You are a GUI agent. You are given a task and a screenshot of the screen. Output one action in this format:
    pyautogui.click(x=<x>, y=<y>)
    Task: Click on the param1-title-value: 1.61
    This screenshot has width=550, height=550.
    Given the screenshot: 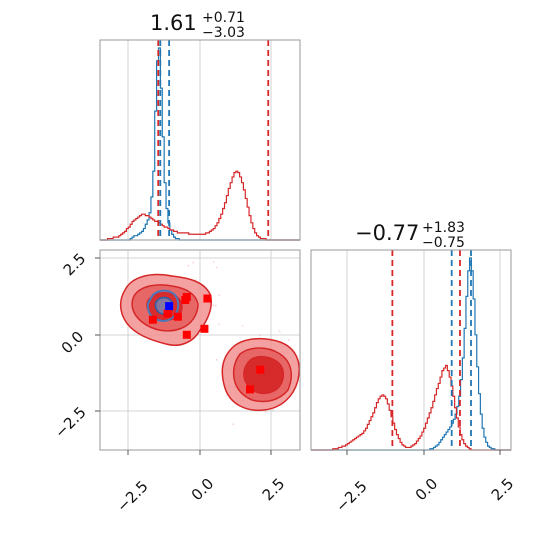 What is the action you would take?
    pyautogui.click(x=173, y=23)
    